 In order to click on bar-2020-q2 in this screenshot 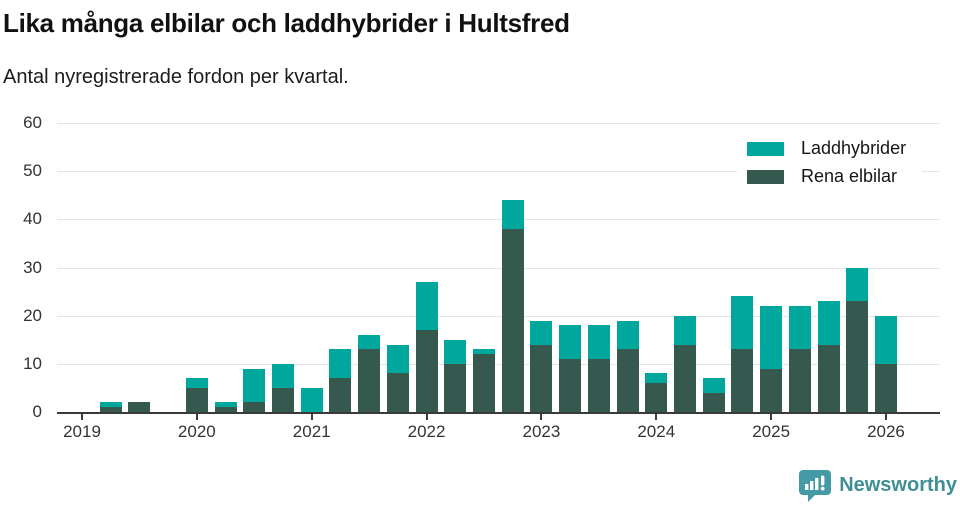, I will do `click(225, 267)`.